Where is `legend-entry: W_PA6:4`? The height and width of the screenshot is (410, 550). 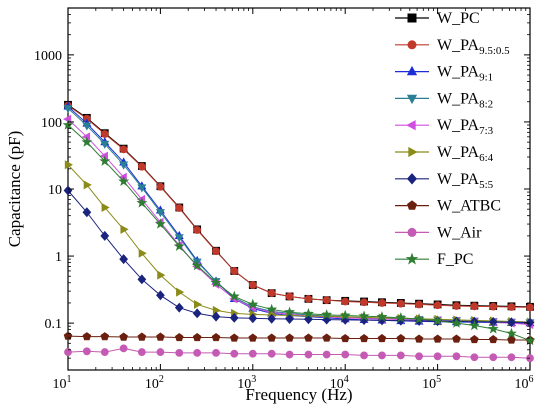 legend-entry: W_PA6:4 is located at coordinates (444, 154).